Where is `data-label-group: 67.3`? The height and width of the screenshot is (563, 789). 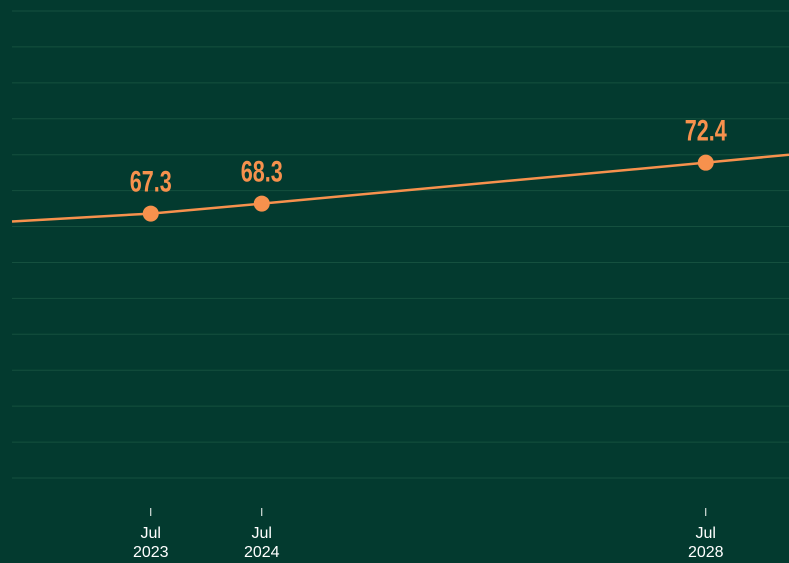
data-label-group: 67.3 is located at coordinates (151, 181).